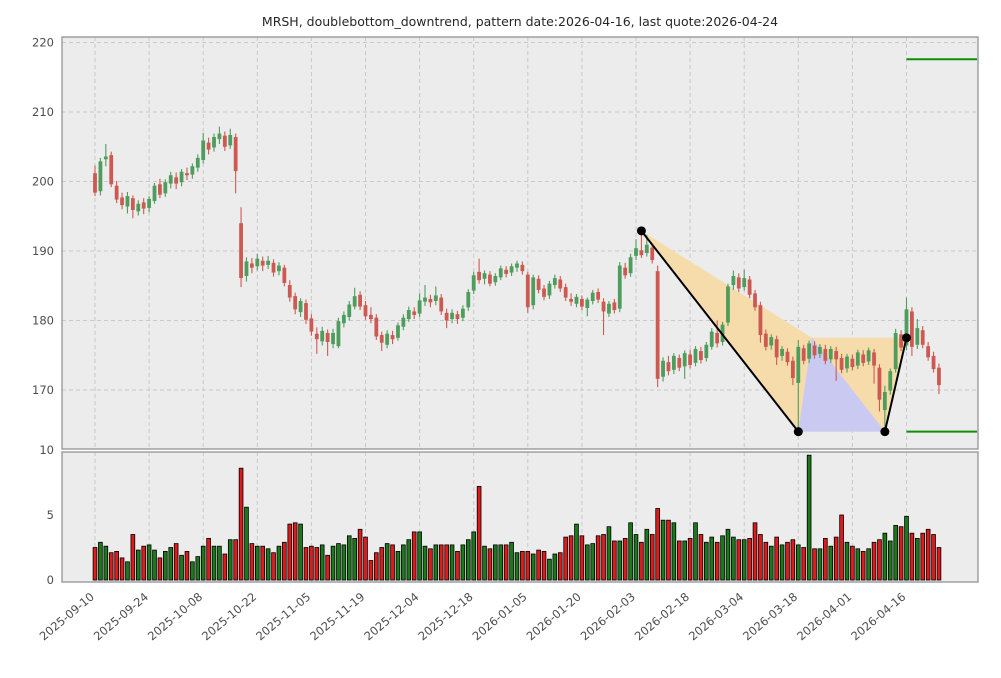 This screenshot has height=678, width=1001. I want to click on date-tick-label: 2025-09-24, so click(121, 617).